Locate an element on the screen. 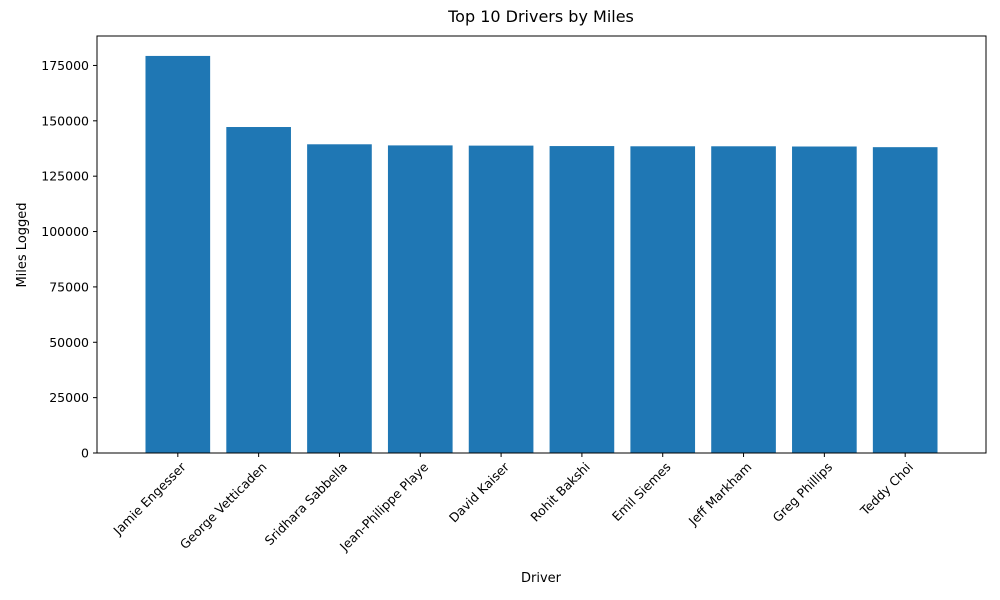 This screenshot has width=1000, height=600. x-tick-label: George Vetticaden is located at coordinates (223, 505).